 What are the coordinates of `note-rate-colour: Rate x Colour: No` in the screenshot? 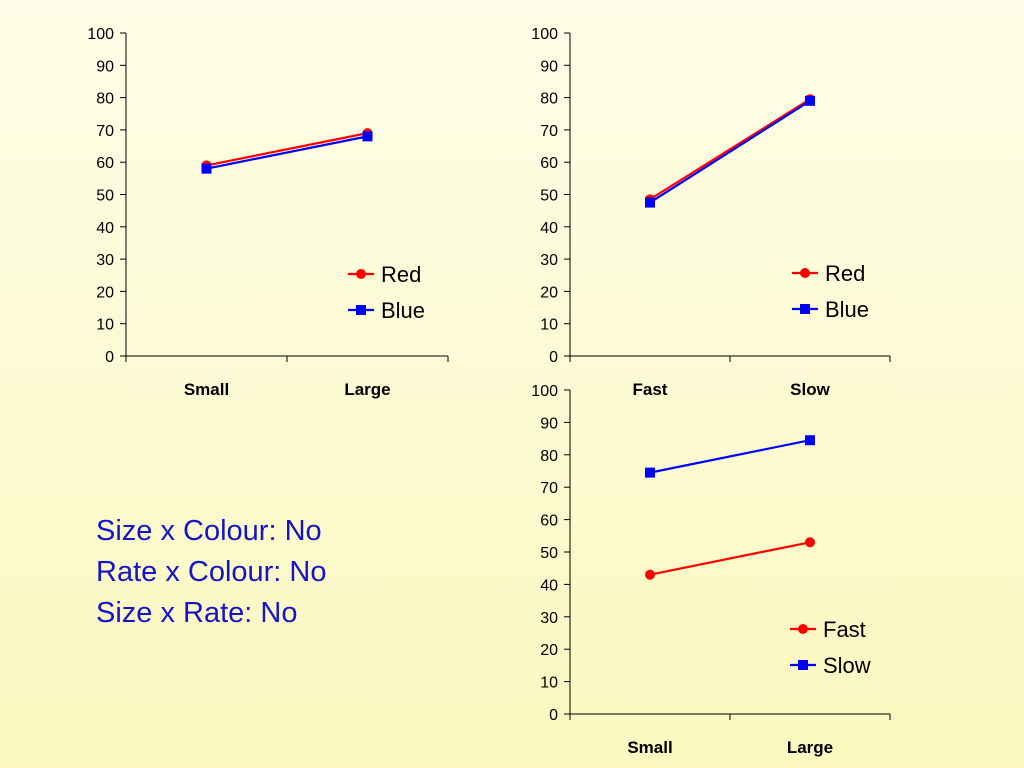 It's located at (211, 572).